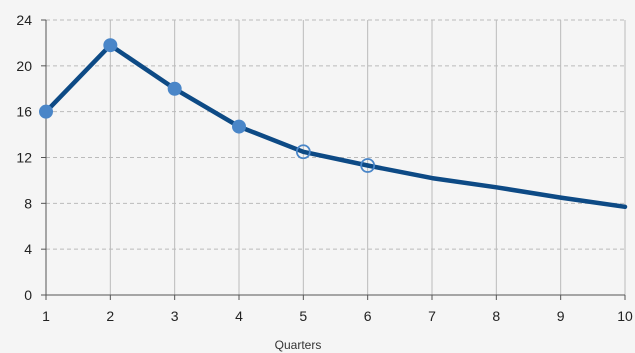 Image resolution: width=635 pixels, height=353 pixels. Describe the element at coordinates (24, 20) in the screenshot. I see `y-tick-label-24: 24` at that location.